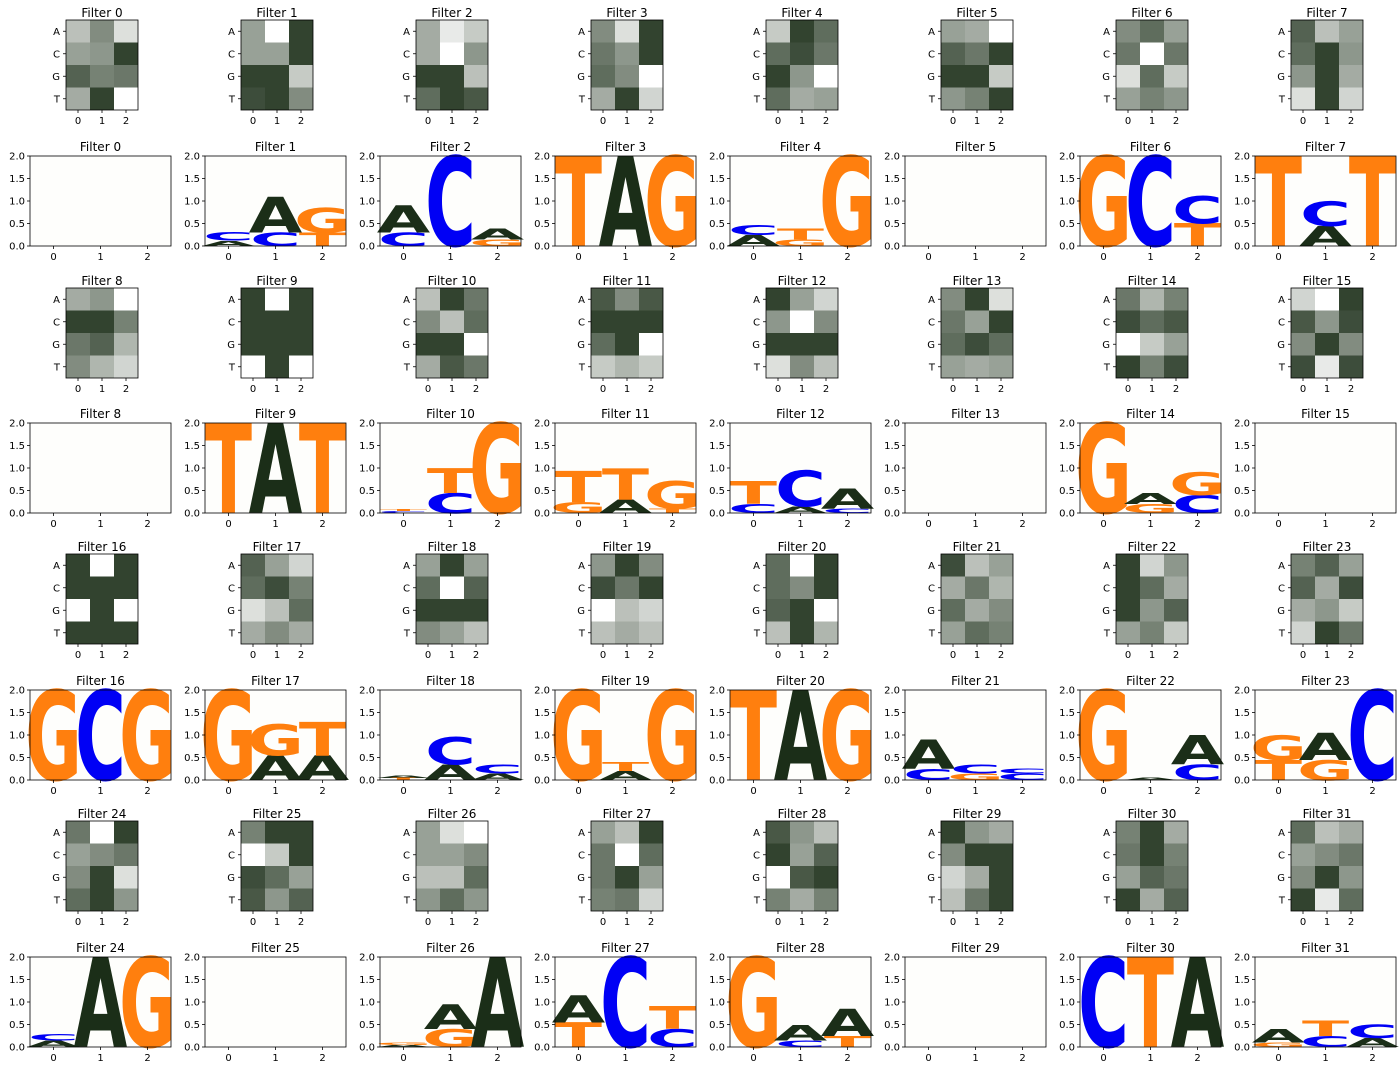 The image size is (1400, 1072). I want to click on logo-title: Filter 13, so click(975, 414).